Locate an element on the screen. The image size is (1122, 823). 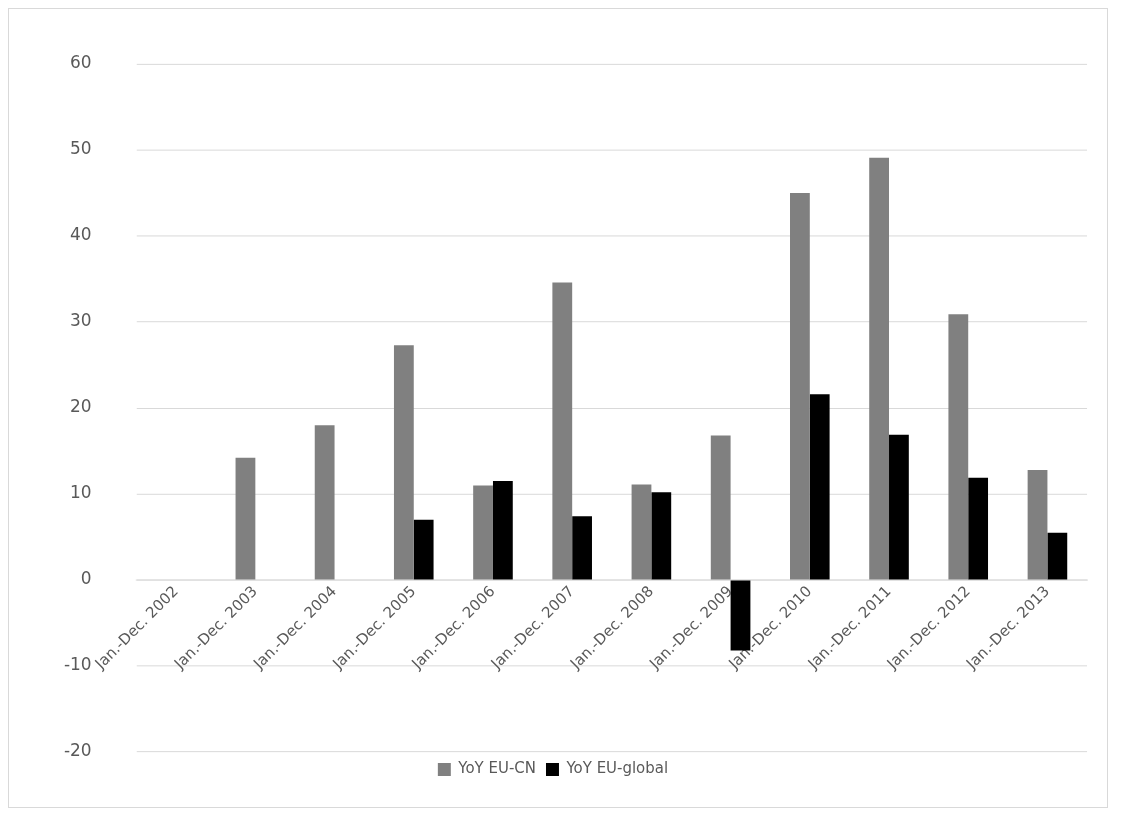
y-tick-label: 60 is located at coordinates (81, 62).